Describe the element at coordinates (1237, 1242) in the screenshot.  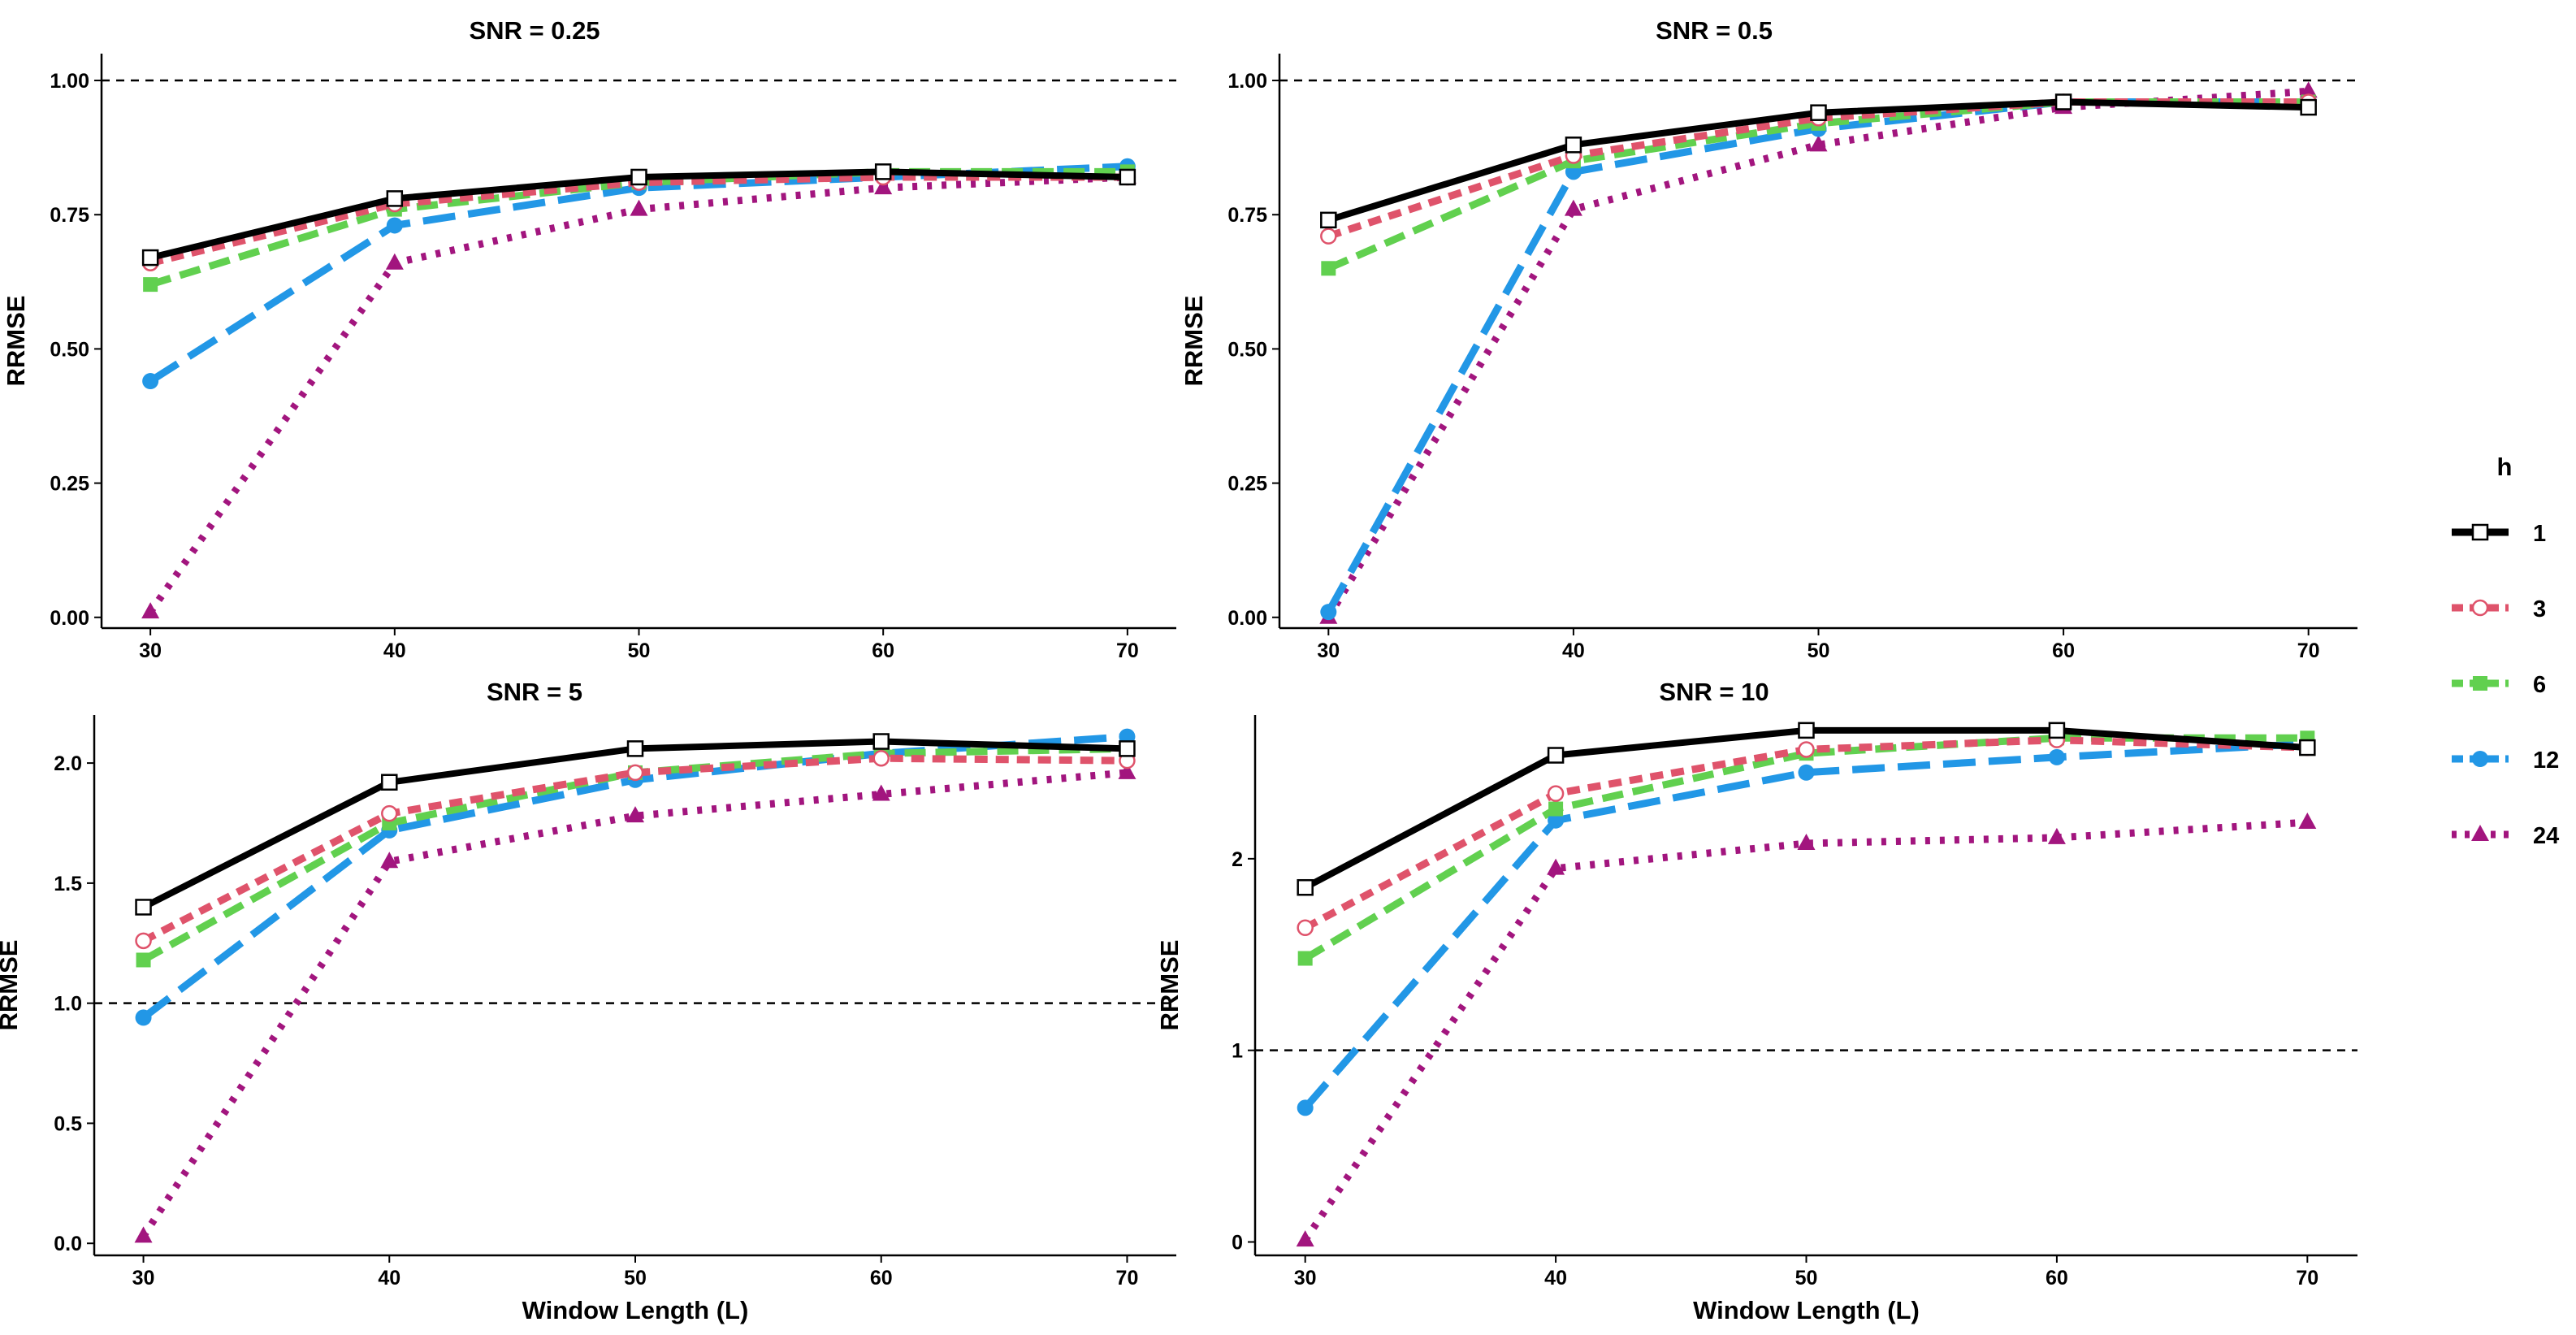
I see `y-tick-label: 0` at that location.